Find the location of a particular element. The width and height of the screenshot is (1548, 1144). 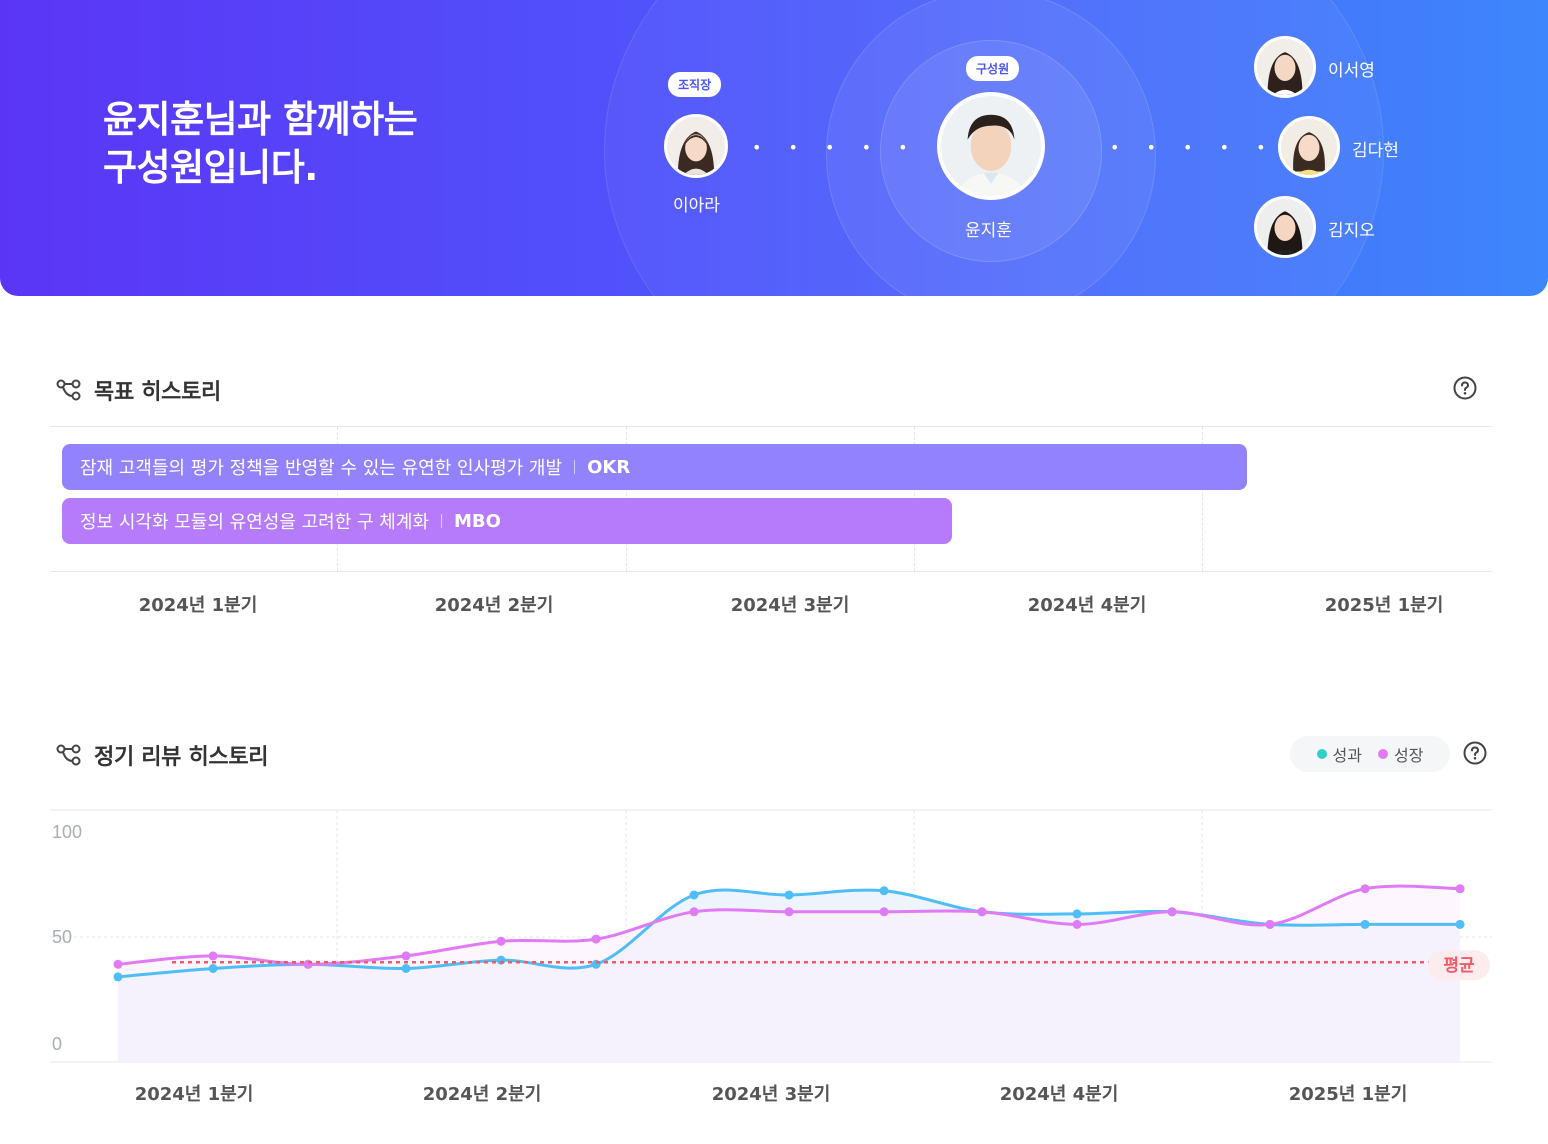

goal-quarter-label: 2024년 1분기 is located at coordinates (198, 605).